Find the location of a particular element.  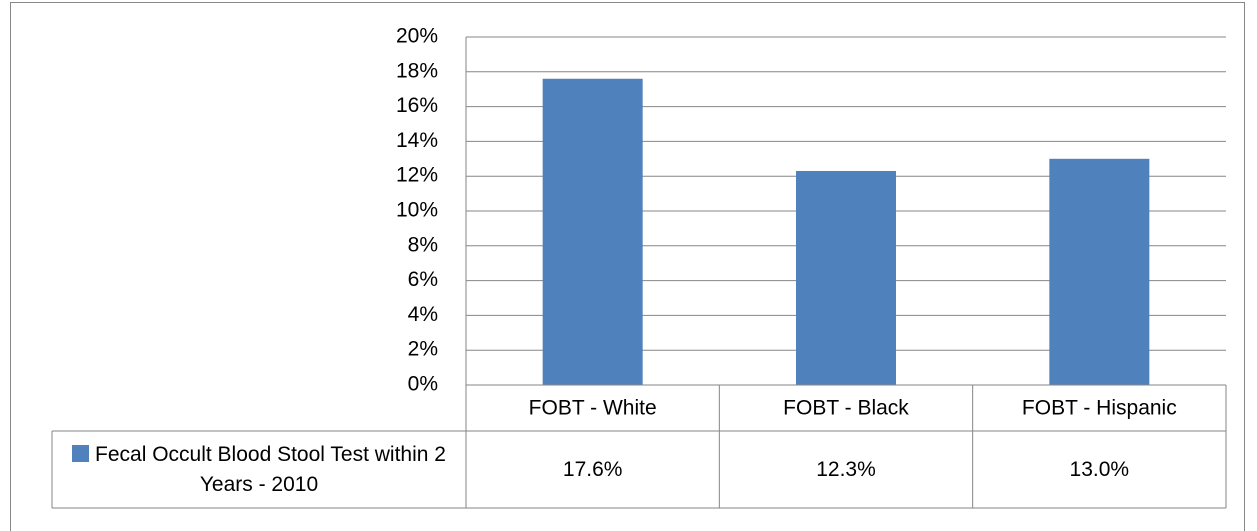

y-tick-label: 18% is located at coordinates (417, 70).